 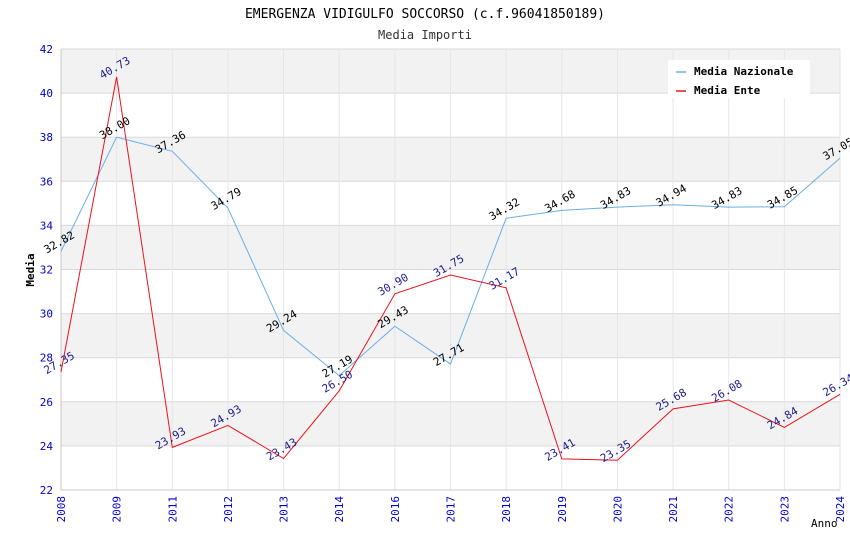 I want to click on x-tick-label: 2016, so click(x=395, y=509).